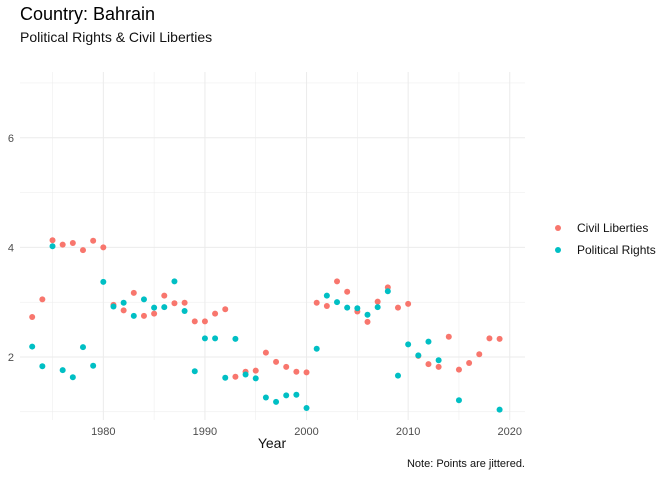  Describe the element at coordinates (103, 432) in the screenshot. I see `x-tick-label: 1980` at that location.